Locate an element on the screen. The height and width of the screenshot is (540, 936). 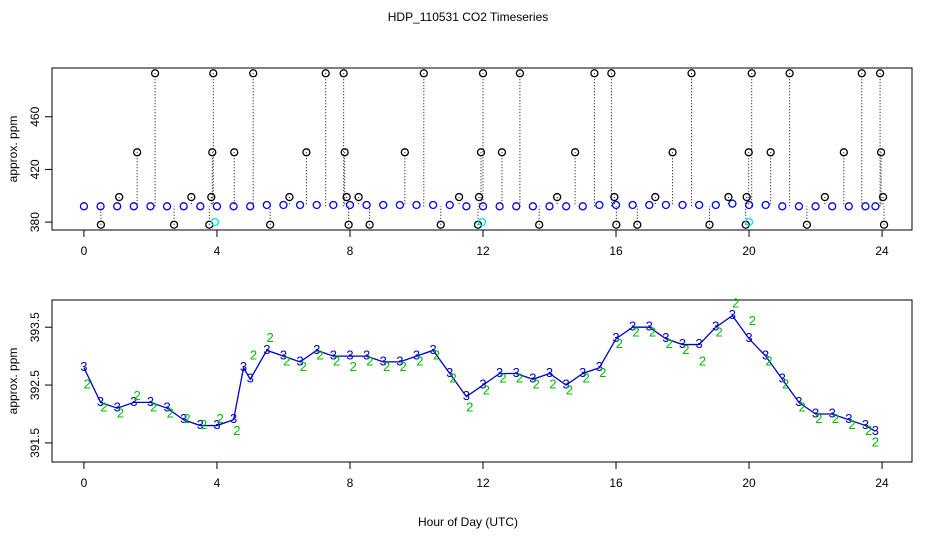
x-tick-label: 4 is located at coordinates (217, 251).